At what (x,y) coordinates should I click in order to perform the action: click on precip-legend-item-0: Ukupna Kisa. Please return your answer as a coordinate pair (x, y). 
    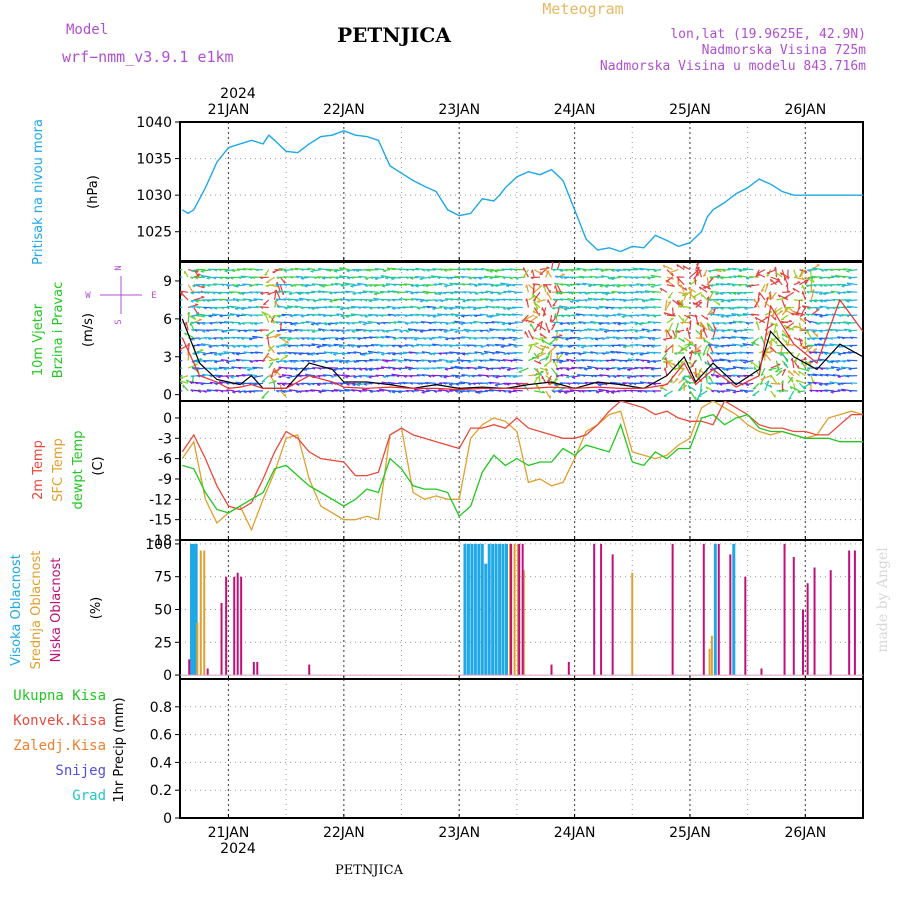
    Looking at the image, I should click on (59, 696).